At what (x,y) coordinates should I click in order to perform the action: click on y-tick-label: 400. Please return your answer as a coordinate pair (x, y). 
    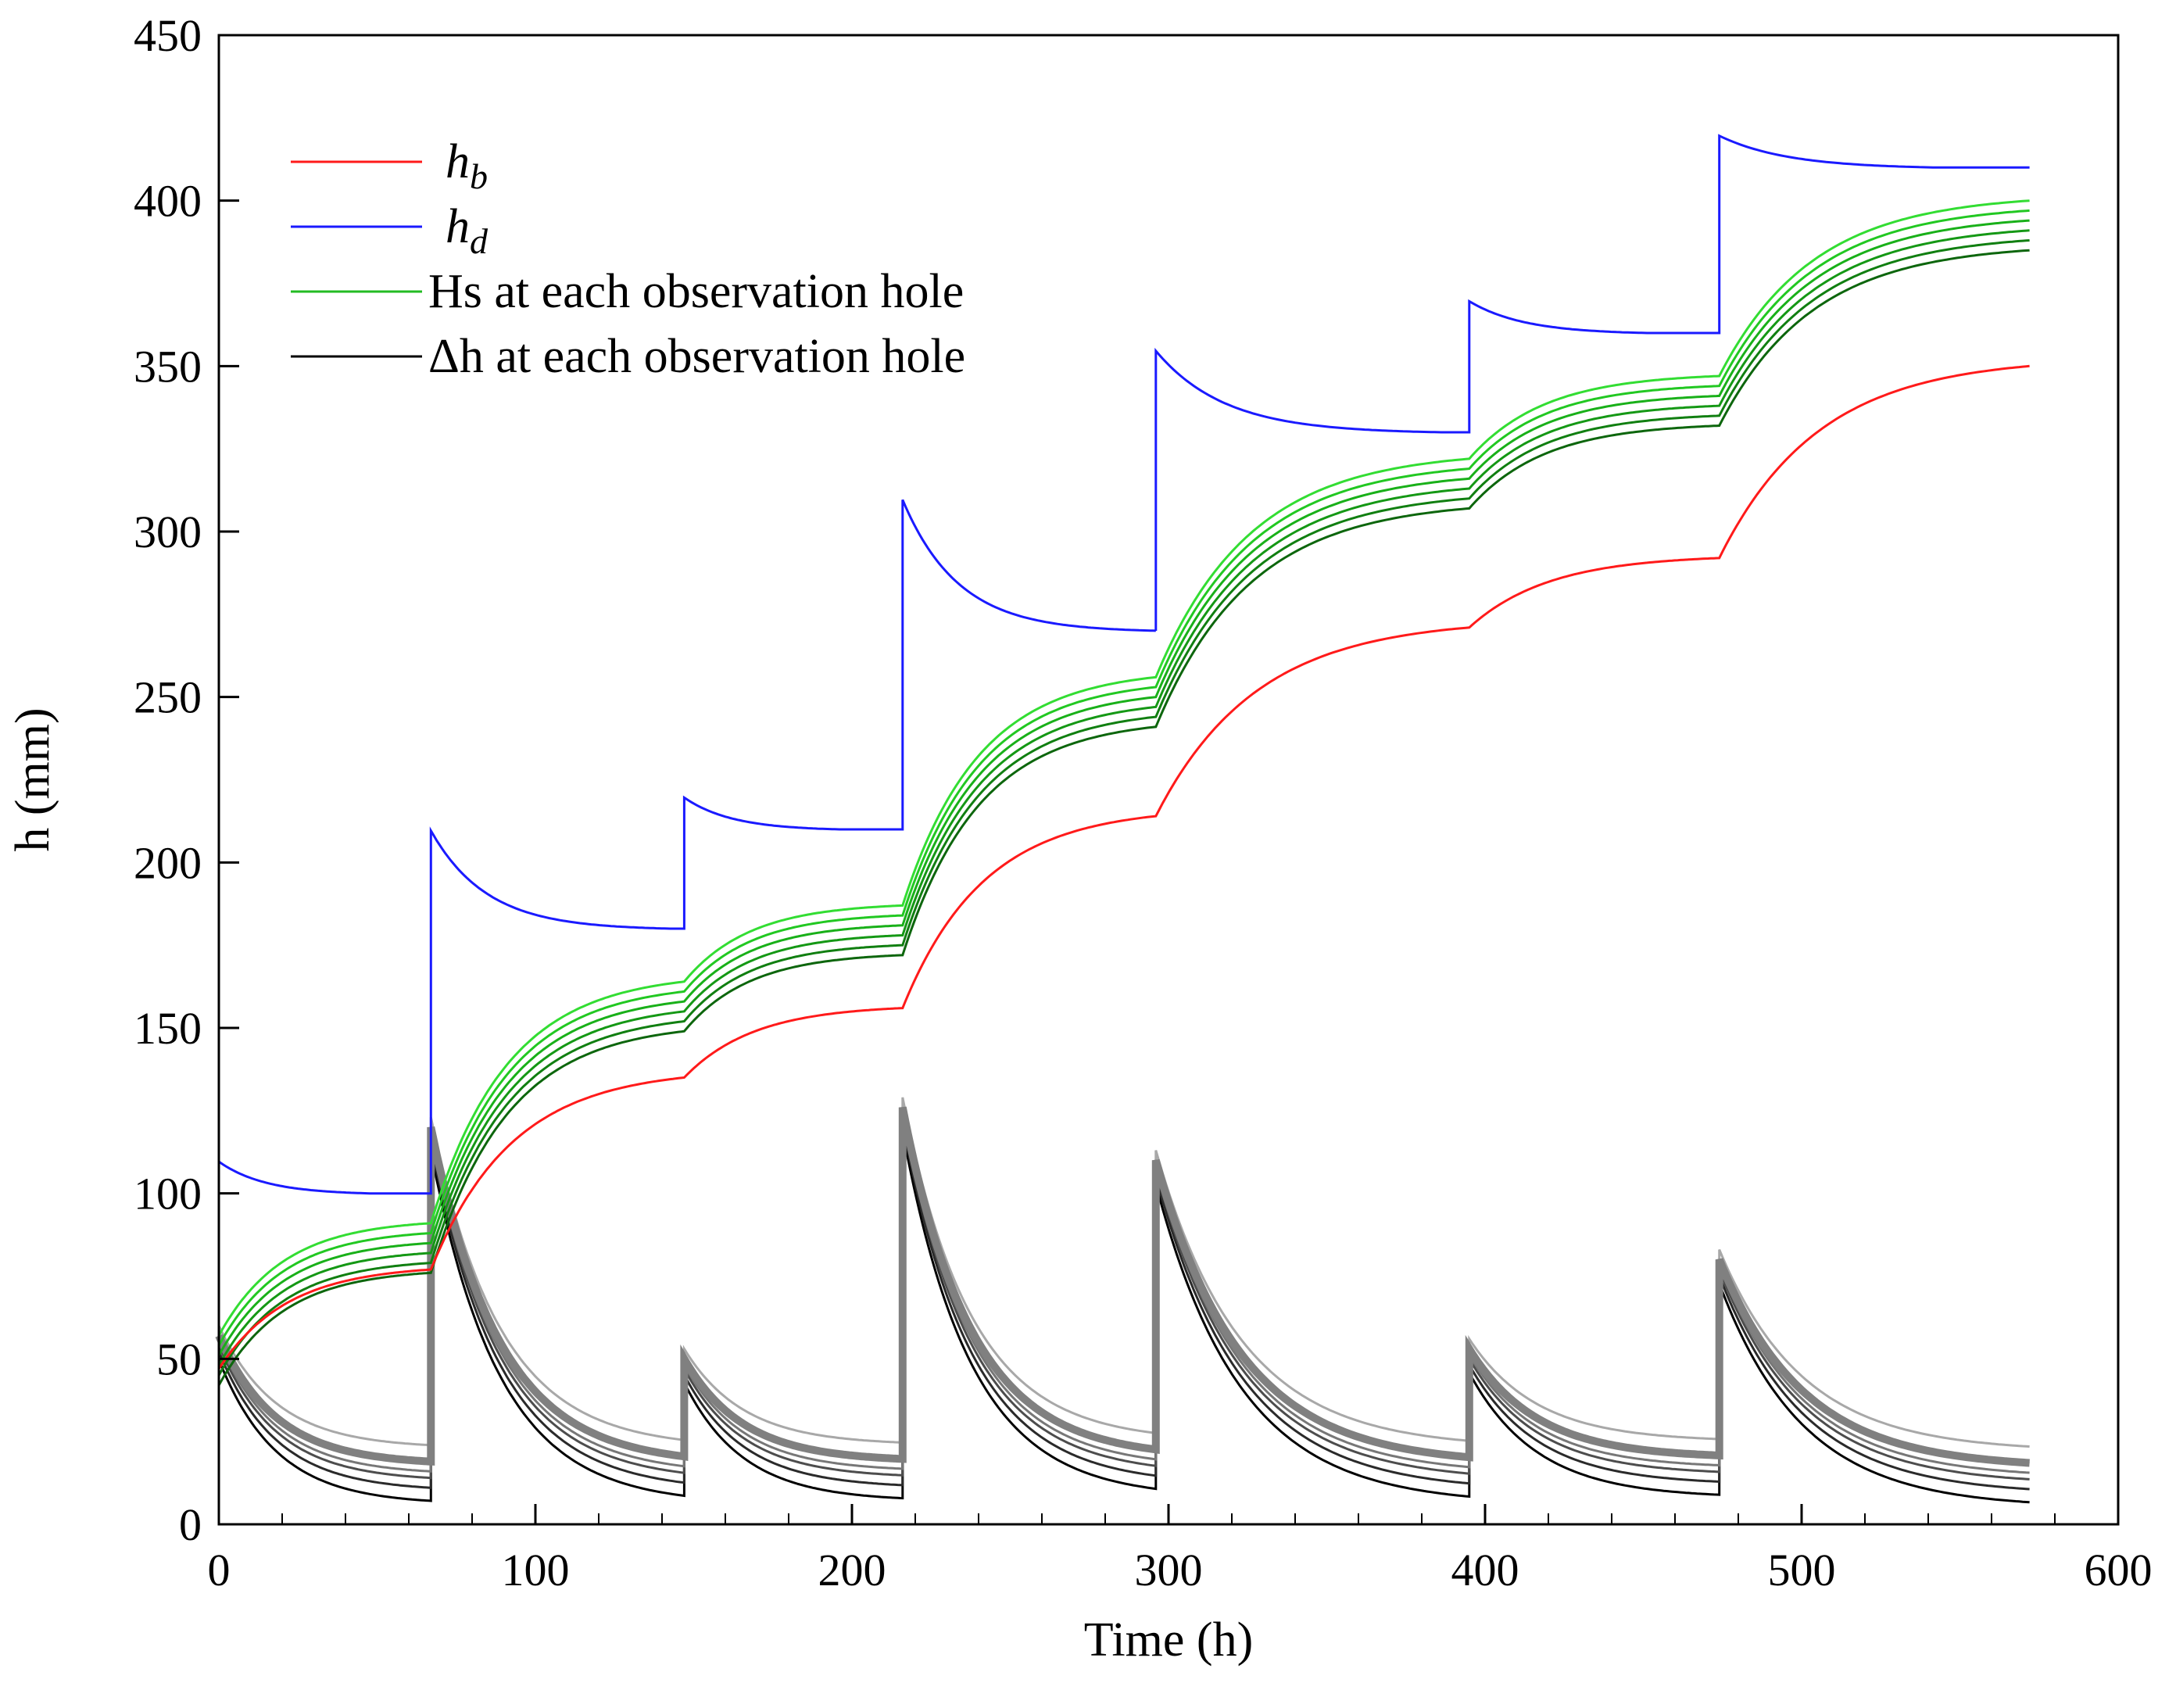
    Looking at the image, I should click on (168, 201).